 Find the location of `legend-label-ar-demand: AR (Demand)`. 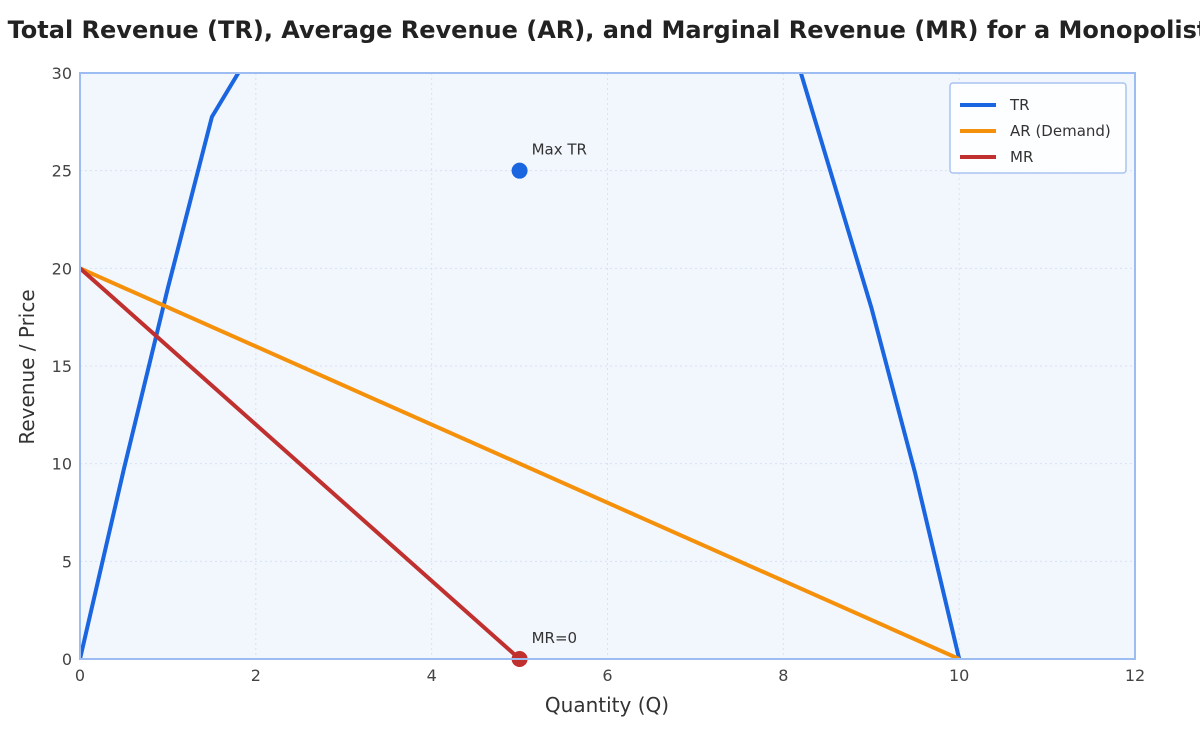

legend-label-ar-demand: AR (Demand) is located at coordinates (1060, 131).